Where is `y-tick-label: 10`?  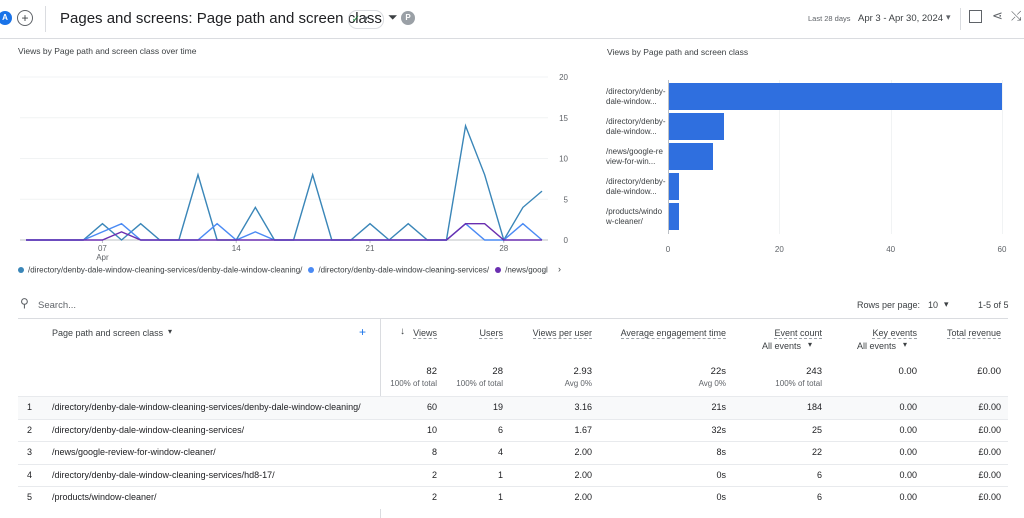 y-tick-label: 10 is located at coordinates (563, 159).